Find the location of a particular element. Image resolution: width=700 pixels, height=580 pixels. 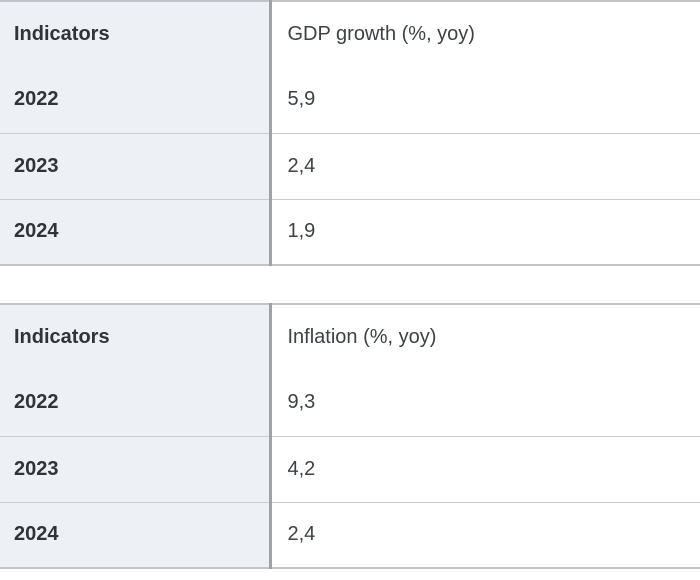

inflation-metric-header-cell: Inflation (%, yoy) is located at coordinates (485, 337).